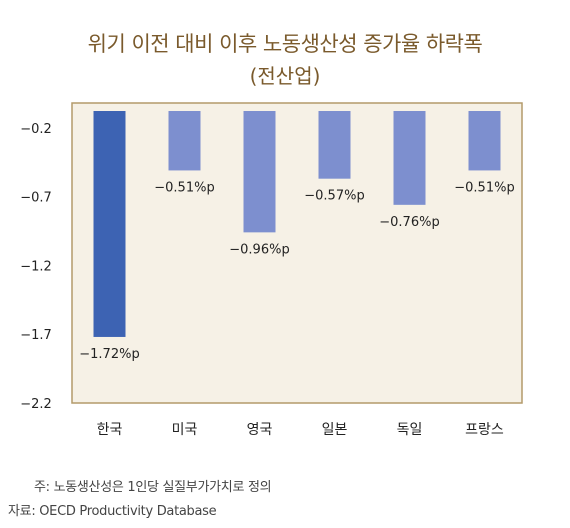 The height and width of the screenshot is (528, 570). Describe the element at coordinates (153, 487) in the screenshot. I see `footnote: 주: 노동생산성은 1인당 실질부가가치로 정의` at that location.